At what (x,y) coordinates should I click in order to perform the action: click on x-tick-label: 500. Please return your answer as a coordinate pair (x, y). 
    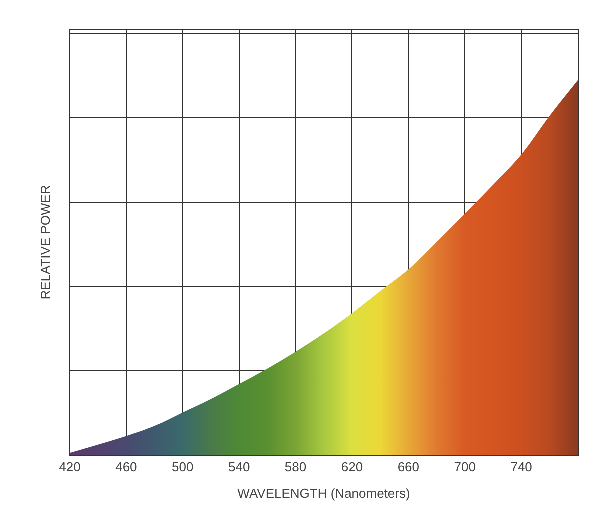
    Looking at the image, I should click on (183, 467).